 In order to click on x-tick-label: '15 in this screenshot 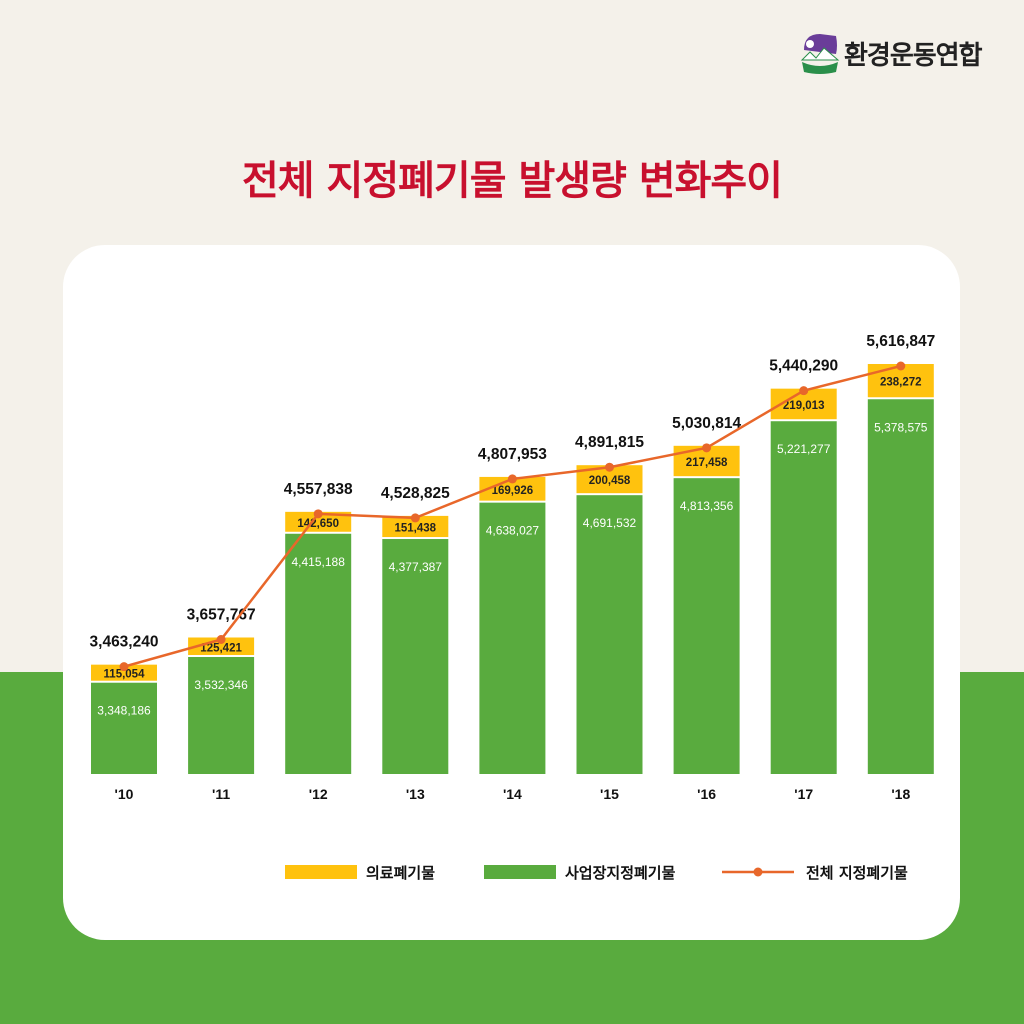, I will do `click(609, 794)`.